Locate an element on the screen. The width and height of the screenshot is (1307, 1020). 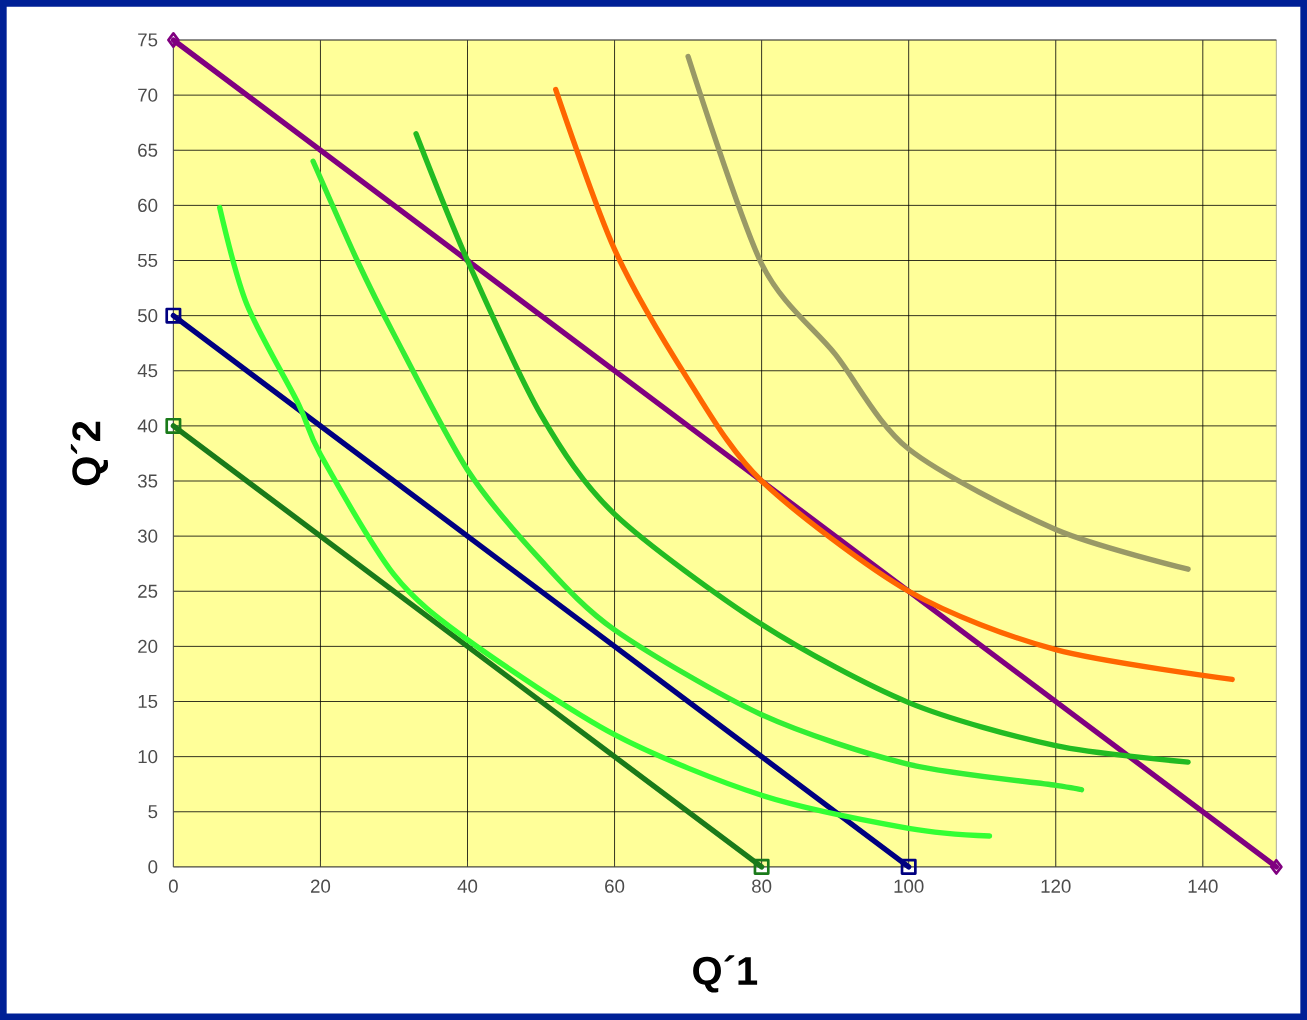
x-tick-label: 100 is located at coordinates (909, 886).